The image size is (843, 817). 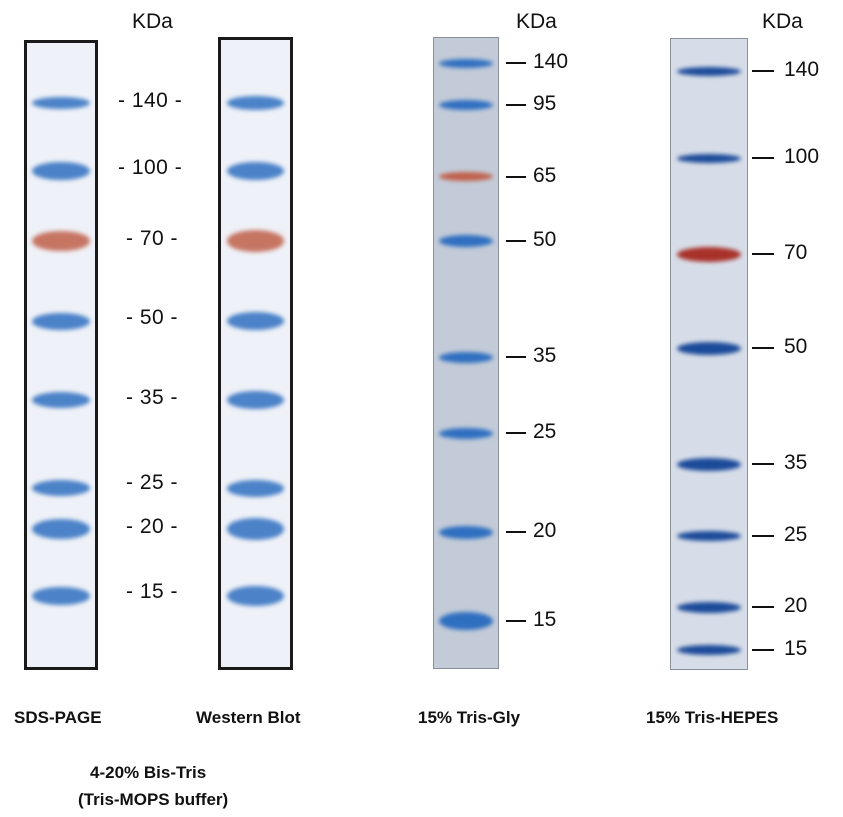 I want to click on band-95-kda, so click(x=466, y=105).